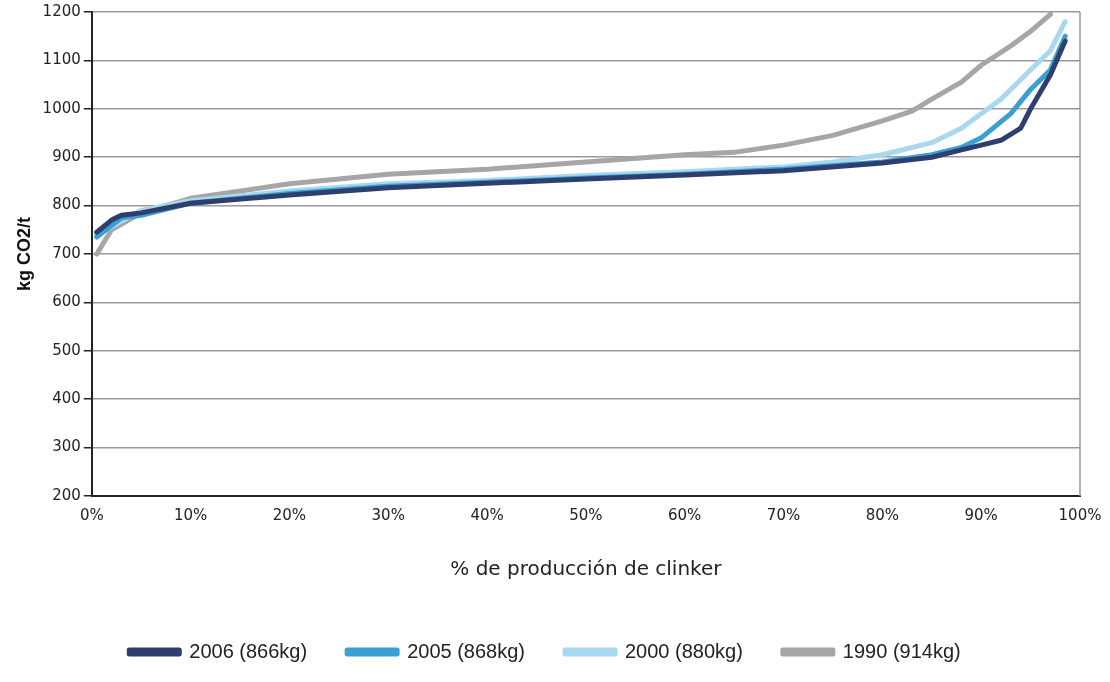 Image resolution: width=1110 pixels, height=682 pixels. What do you see at coordinates (901, 650) in the screenshot?
I see `legend-label: 1990 (914kg)` at bounding box center [901, 650].